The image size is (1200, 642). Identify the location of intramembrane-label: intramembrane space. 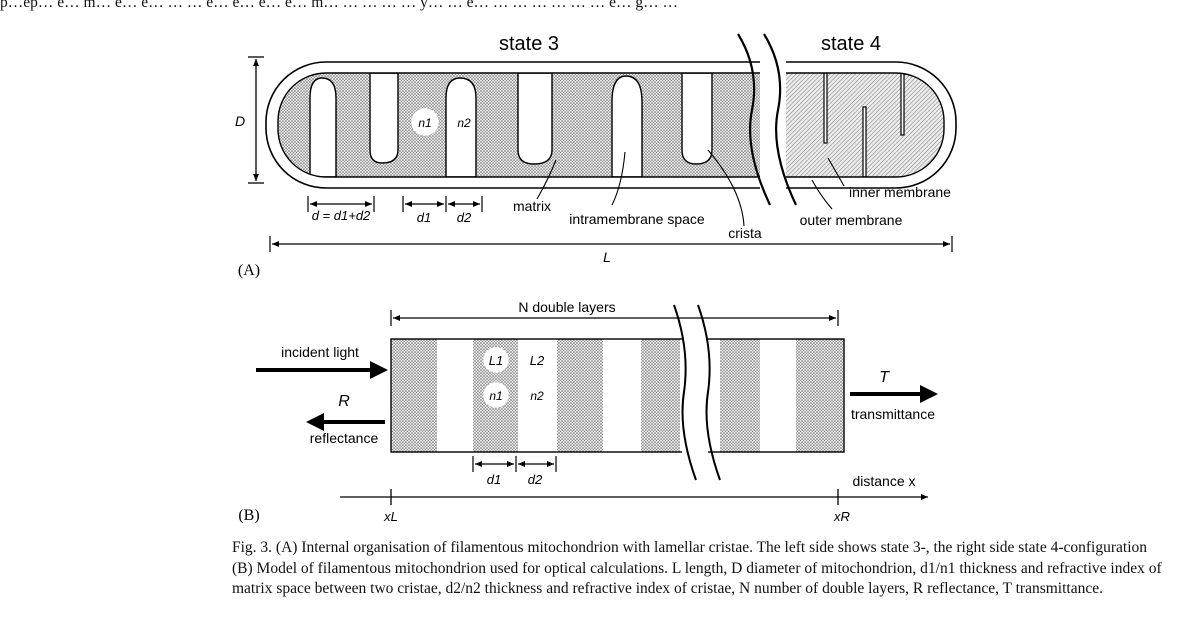
(637, 219).